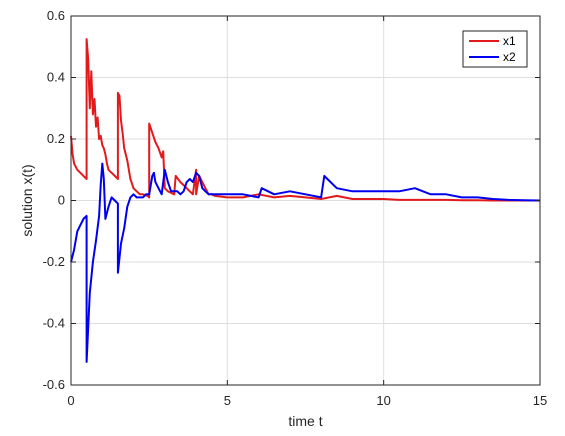 Image resolution: width=565 pixels, height=436 pixels. What do you see at coordinates (509, 57) in the screenshot?
I see `legend-label-x2: x2` at bounding box center [509, 57].